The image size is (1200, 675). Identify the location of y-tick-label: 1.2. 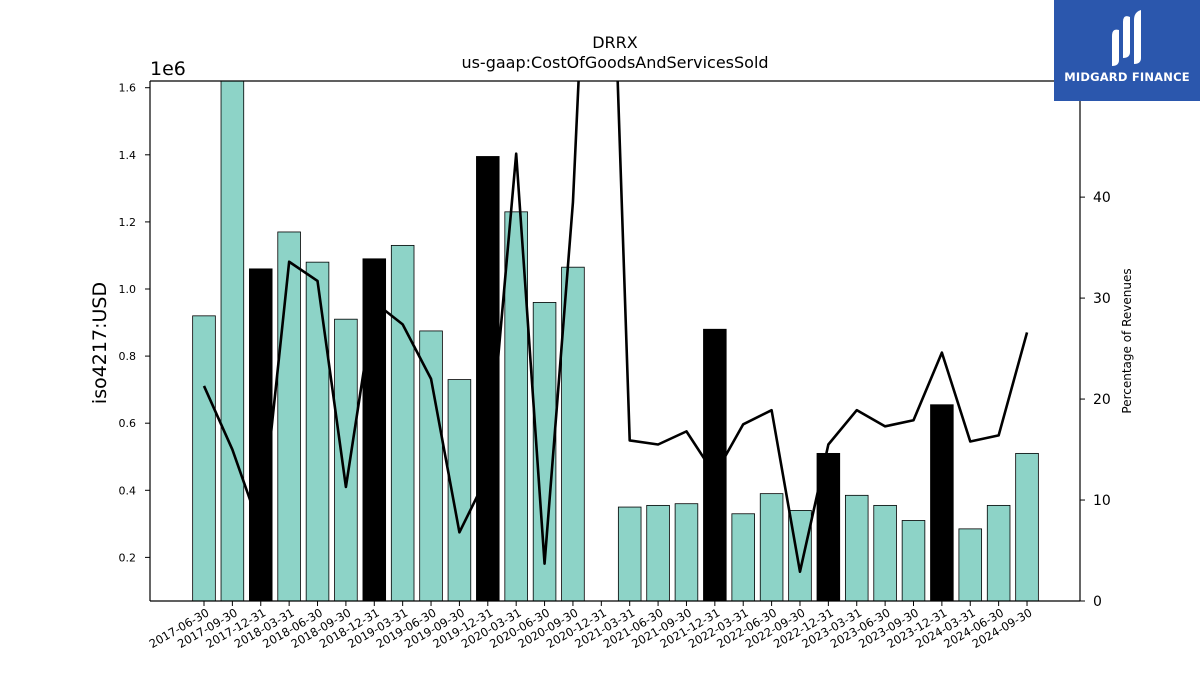
(128, 222).